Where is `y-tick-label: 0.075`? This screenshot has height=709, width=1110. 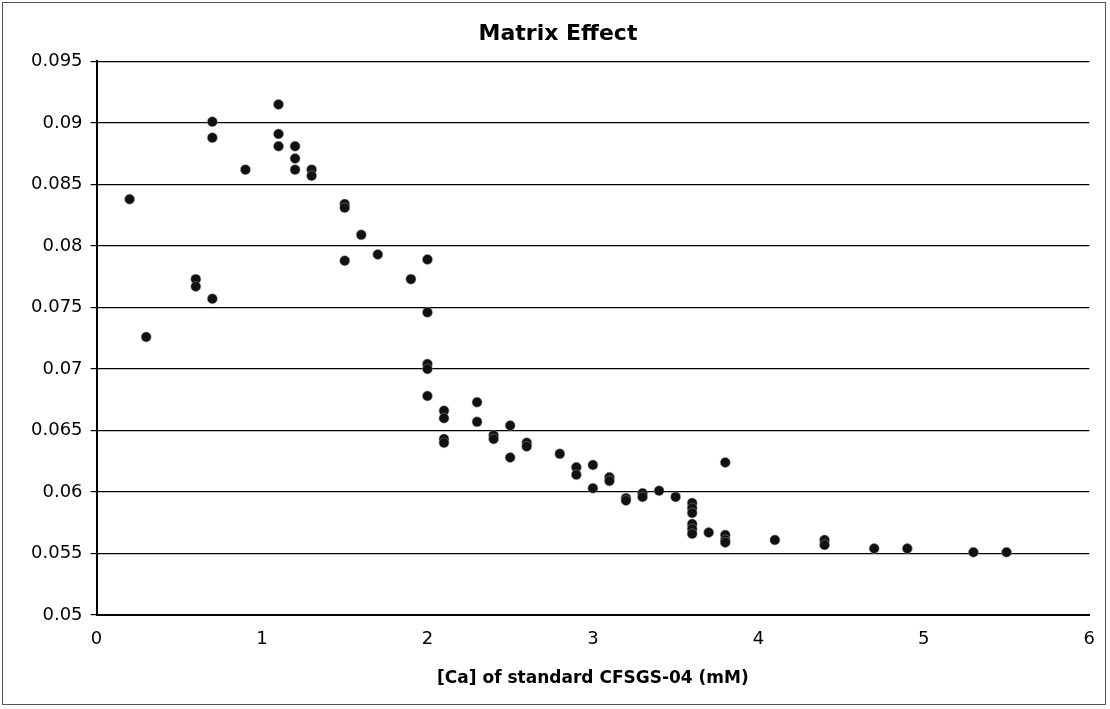
y-tick-label: 0.075 is located at coordinates (57, 306).